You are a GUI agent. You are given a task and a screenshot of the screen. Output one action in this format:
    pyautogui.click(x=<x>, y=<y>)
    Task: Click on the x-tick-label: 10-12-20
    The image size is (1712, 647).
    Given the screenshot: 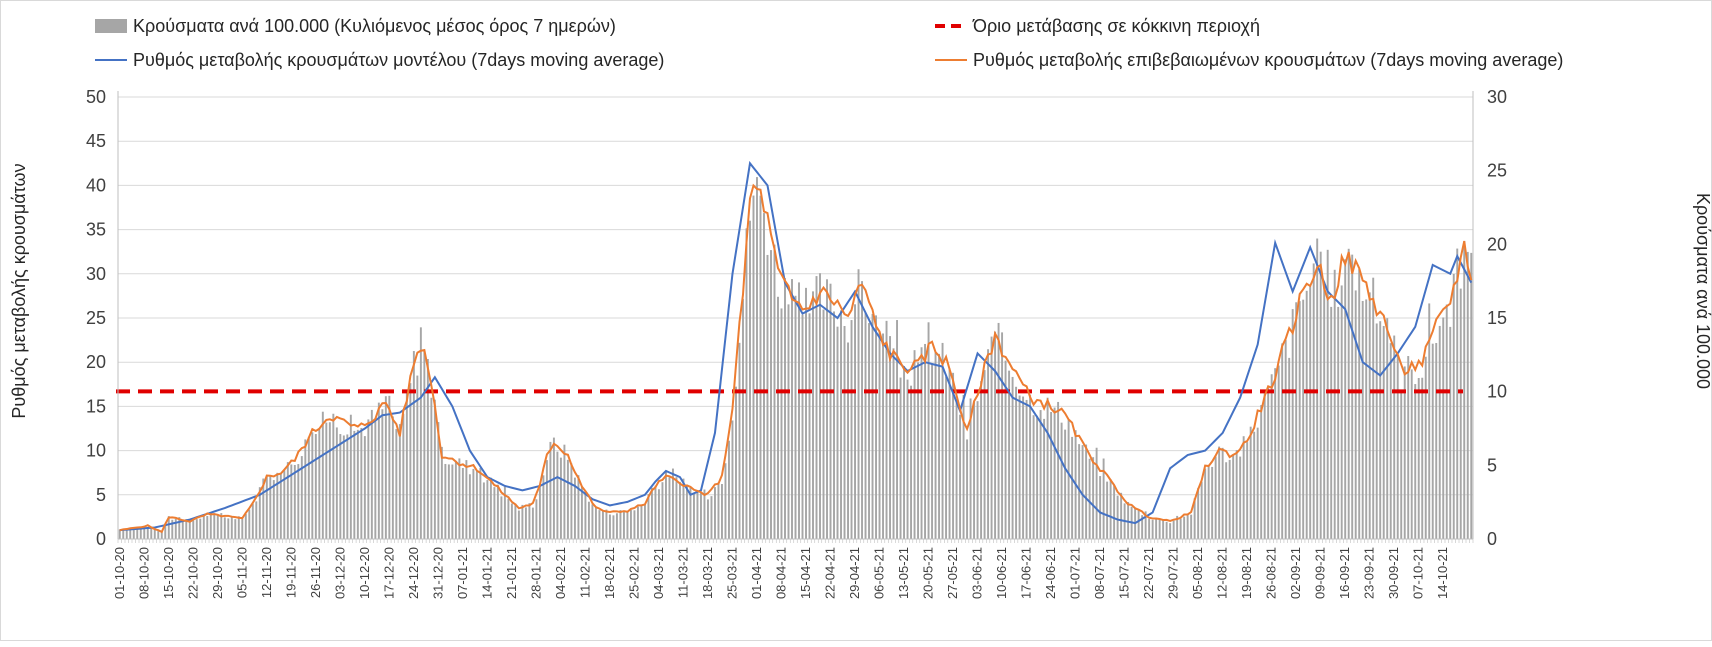 What is the action you would take?
    pyautogui.click(x=364, y=573)
    